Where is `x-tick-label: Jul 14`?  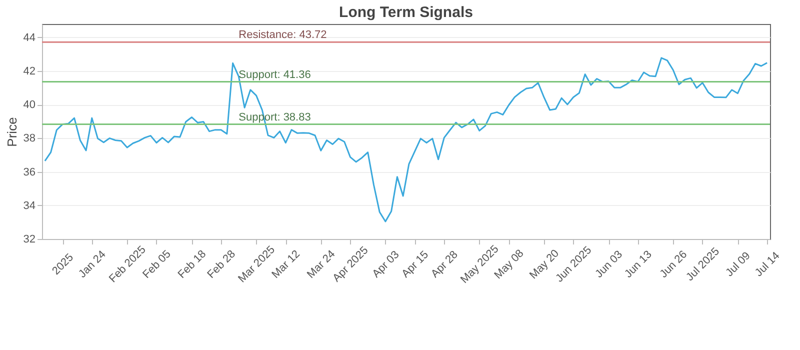 x-tick-label: Jul 14 is located at coordinates (767, 265).